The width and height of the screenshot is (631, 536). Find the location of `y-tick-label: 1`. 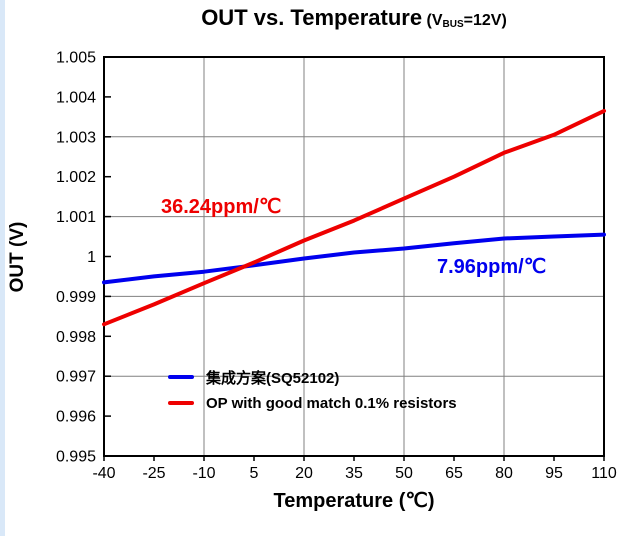

y-tick-label: 1 is located at coordinates (91, 257).